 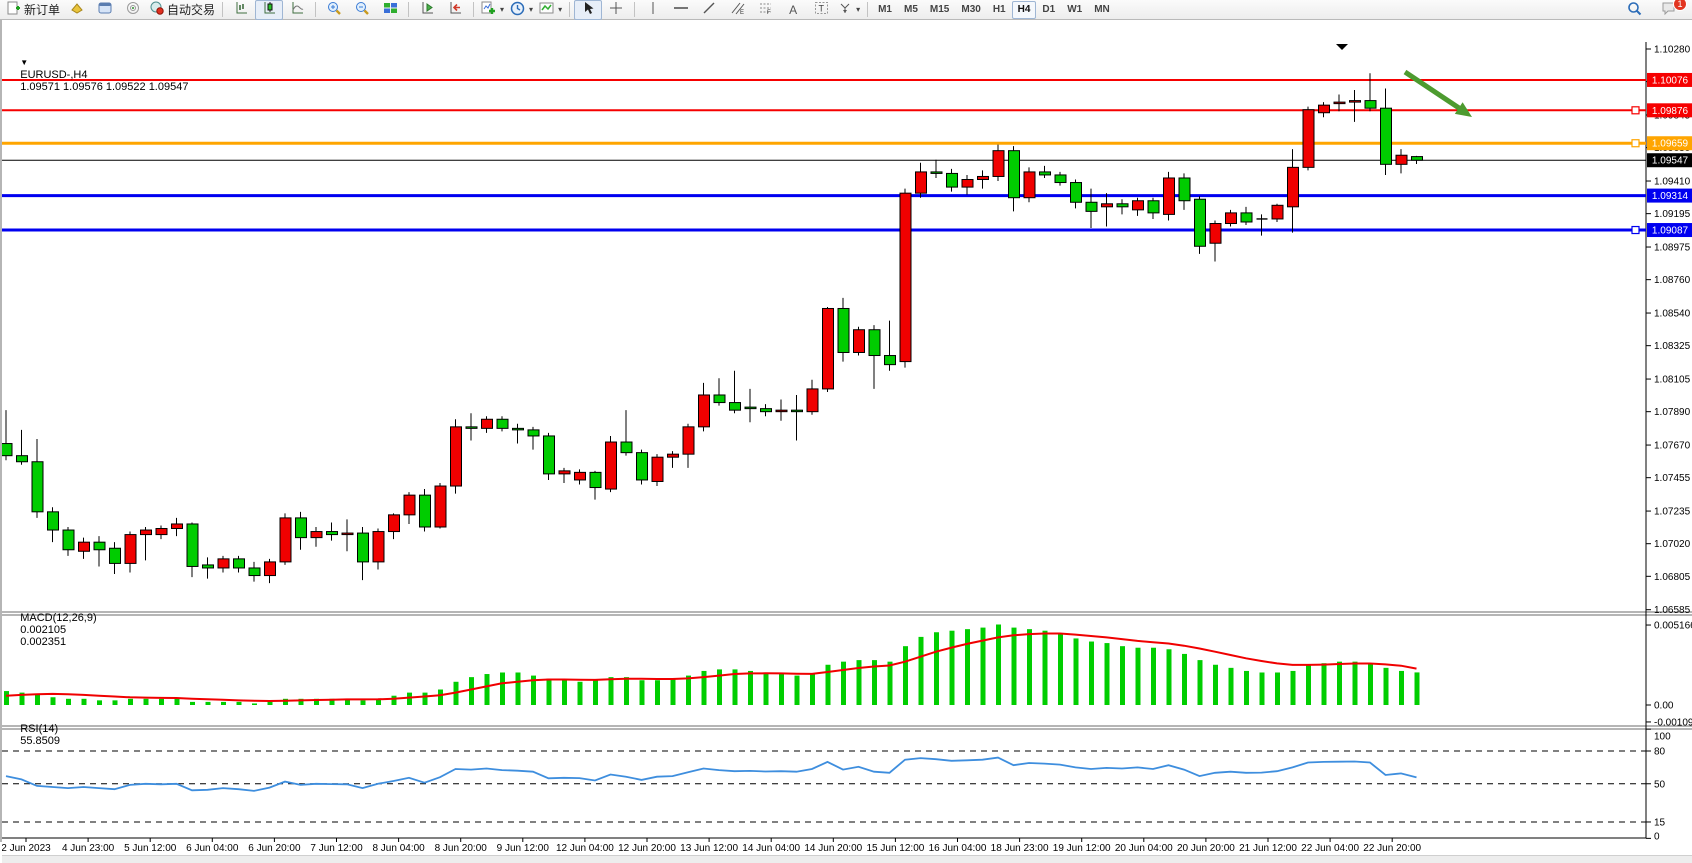 I want to click on horizontal-line-icon, so click(x=681, y=9).